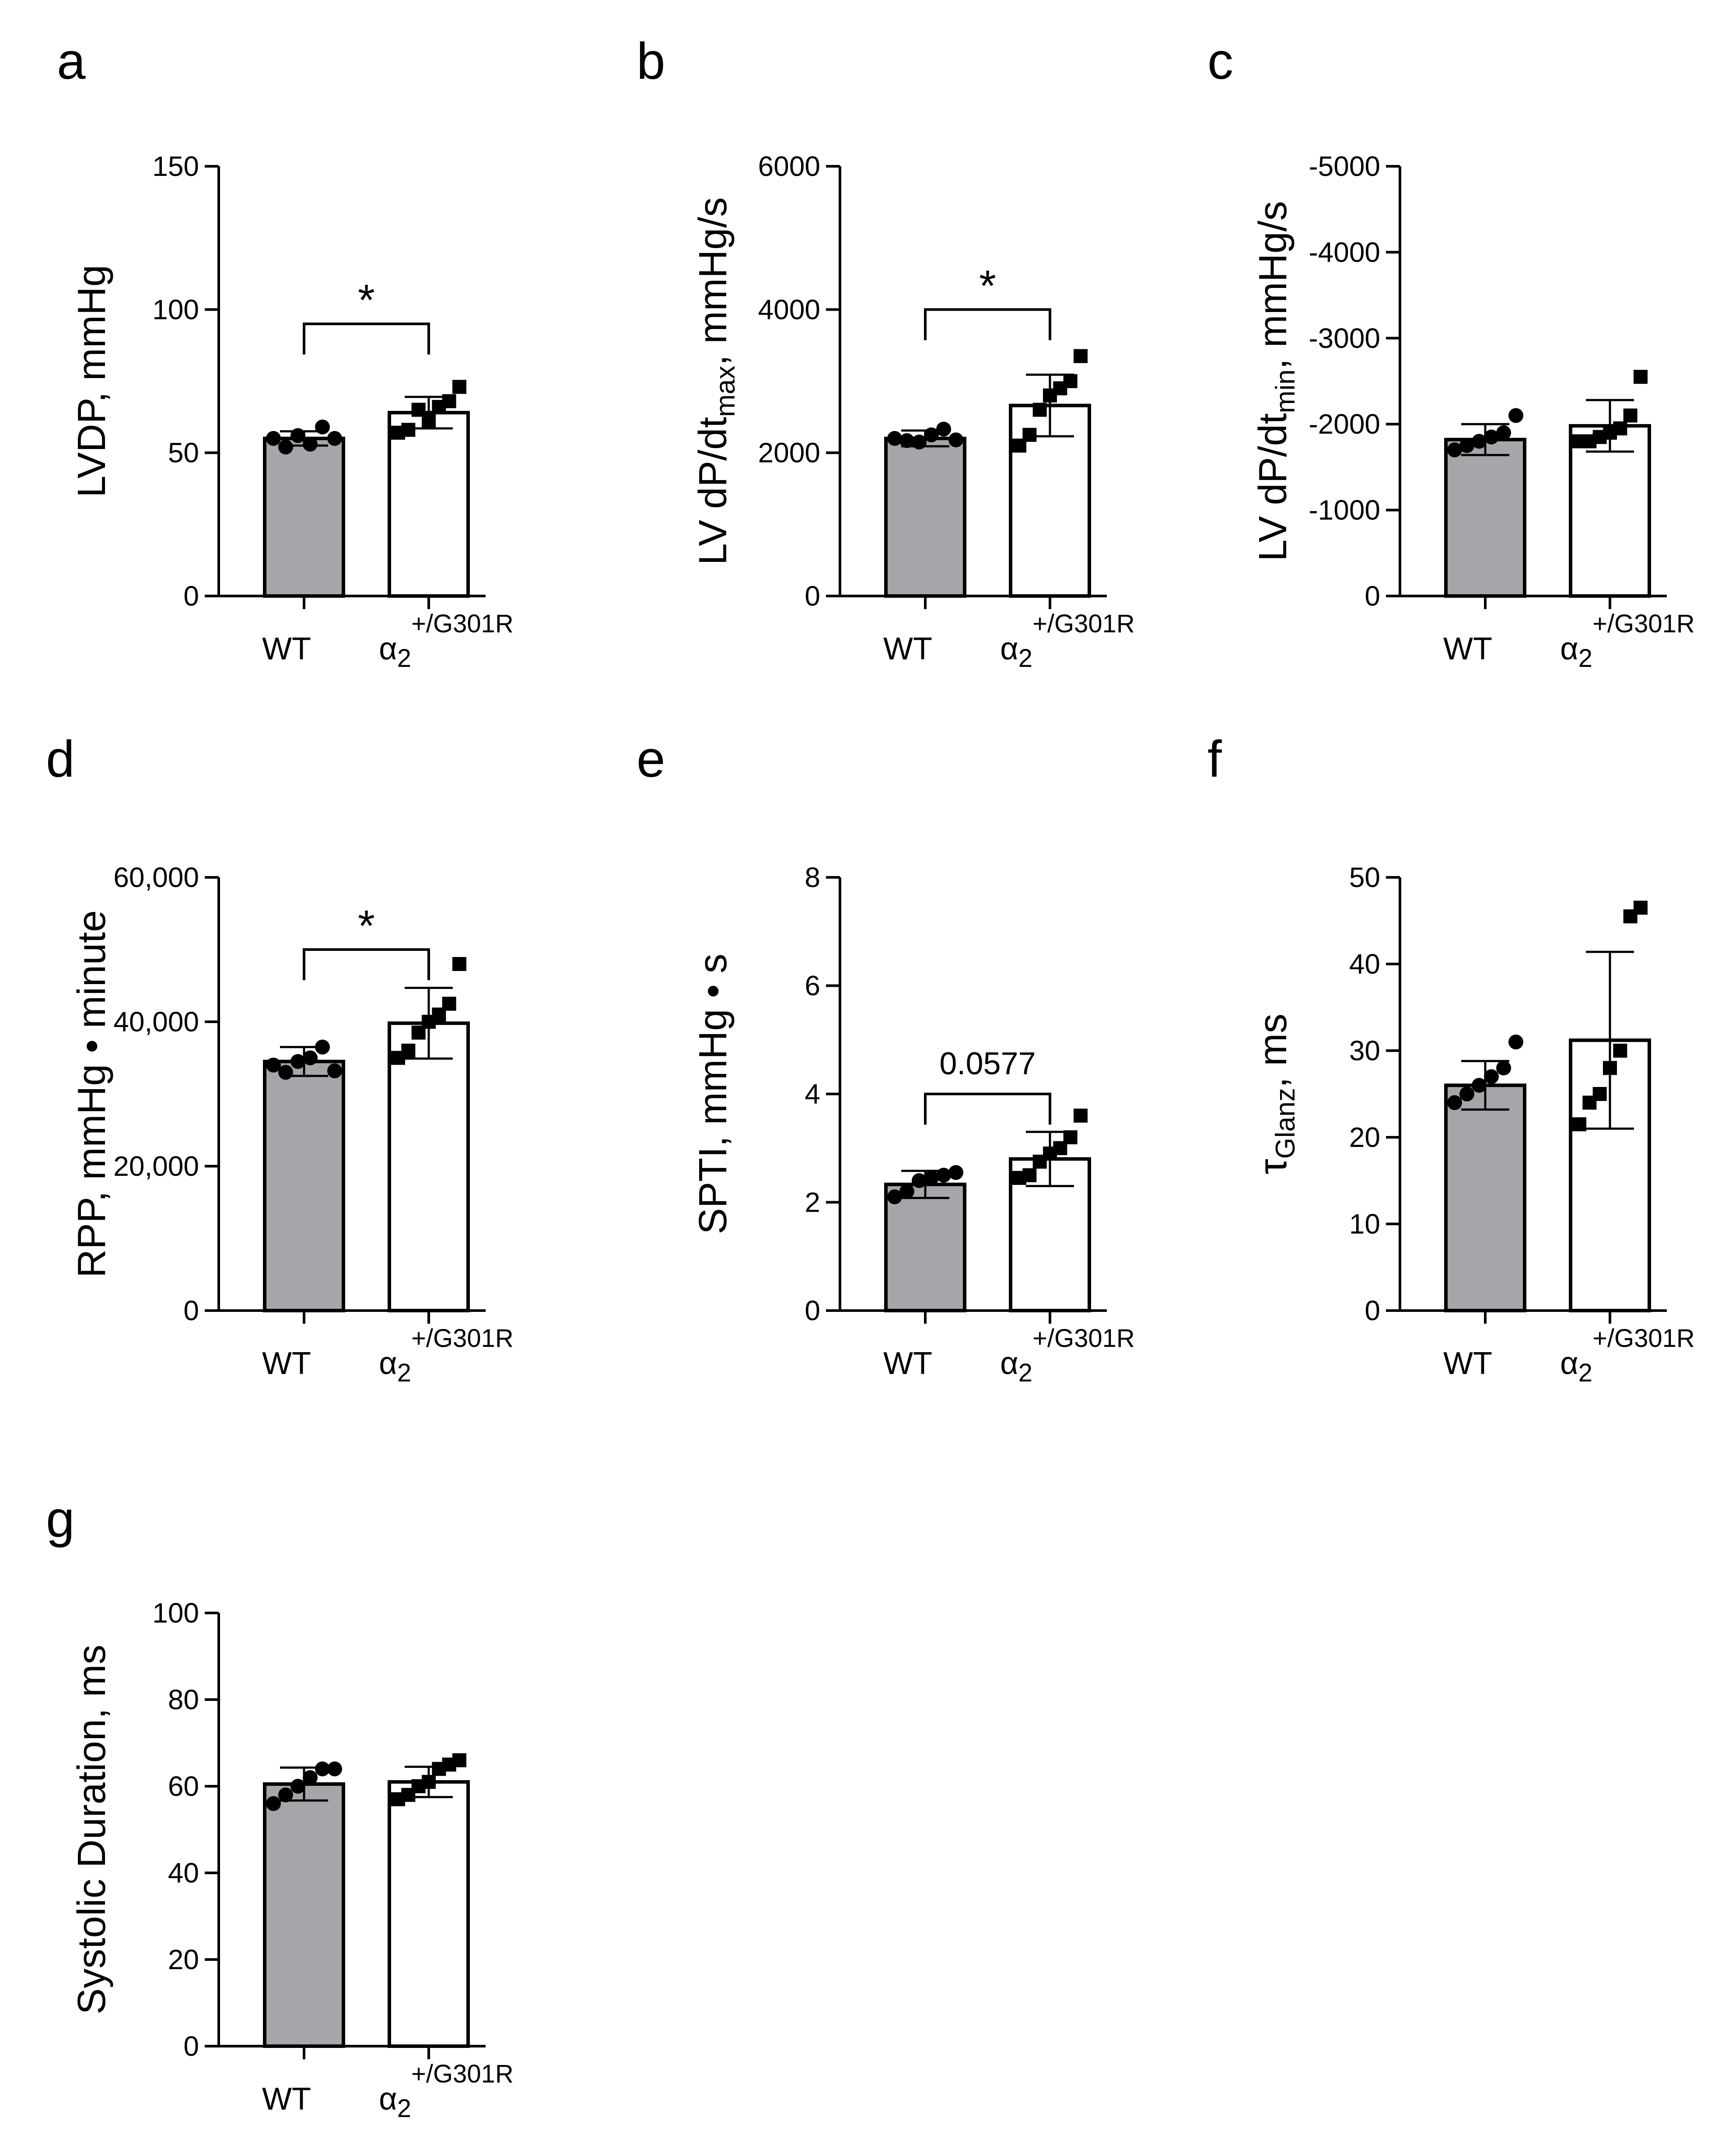 The height and width of the screenshot is (2156, 1725). I want to click on y-tick-label: -5000, so click(1344, 166).